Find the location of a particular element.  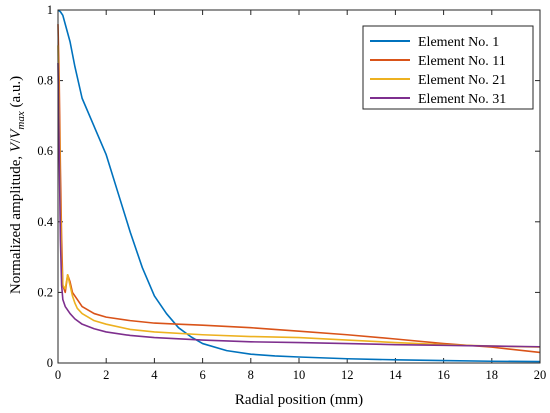

y-axis-label: Normalized amplitude, V/Vmax (a.u.) is located at coordinates (17, 185).